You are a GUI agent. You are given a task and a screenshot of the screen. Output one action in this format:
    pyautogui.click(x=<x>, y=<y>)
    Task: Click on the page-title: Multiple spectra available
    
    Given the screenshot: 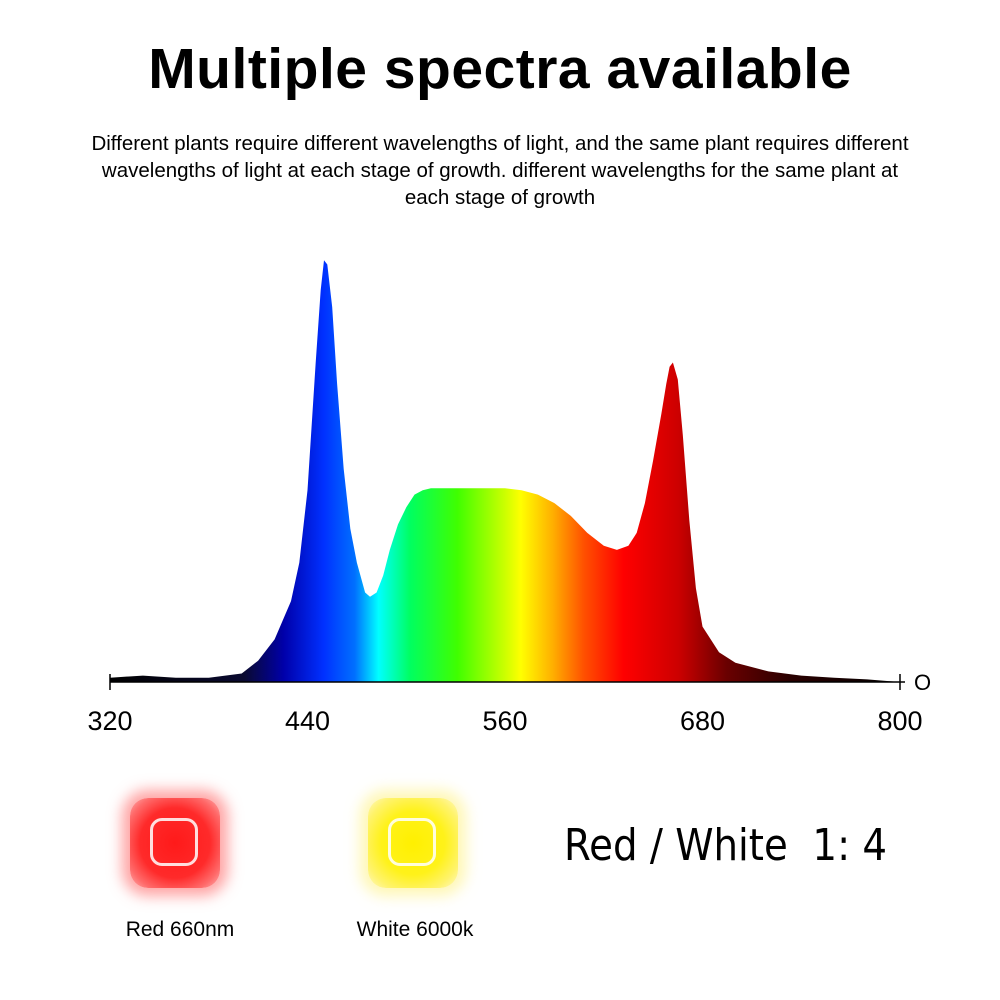 What is the action you would take?
    pyautogui.click(x=500, y=69)
    